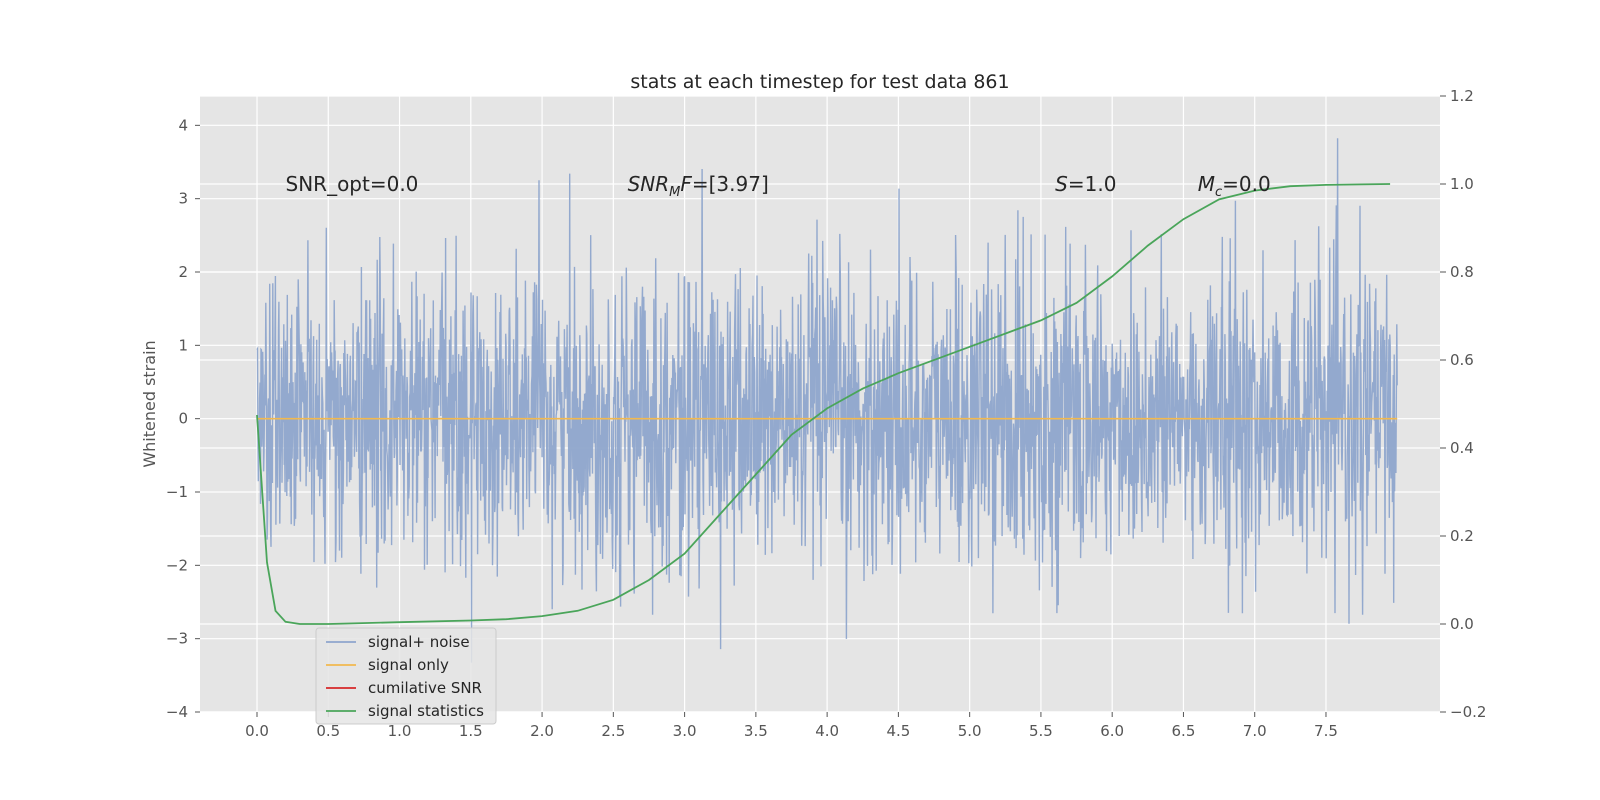 This screenshot has height=800, width=1600. I want to click on x-tick-label: 0.5, so click(328, 731).